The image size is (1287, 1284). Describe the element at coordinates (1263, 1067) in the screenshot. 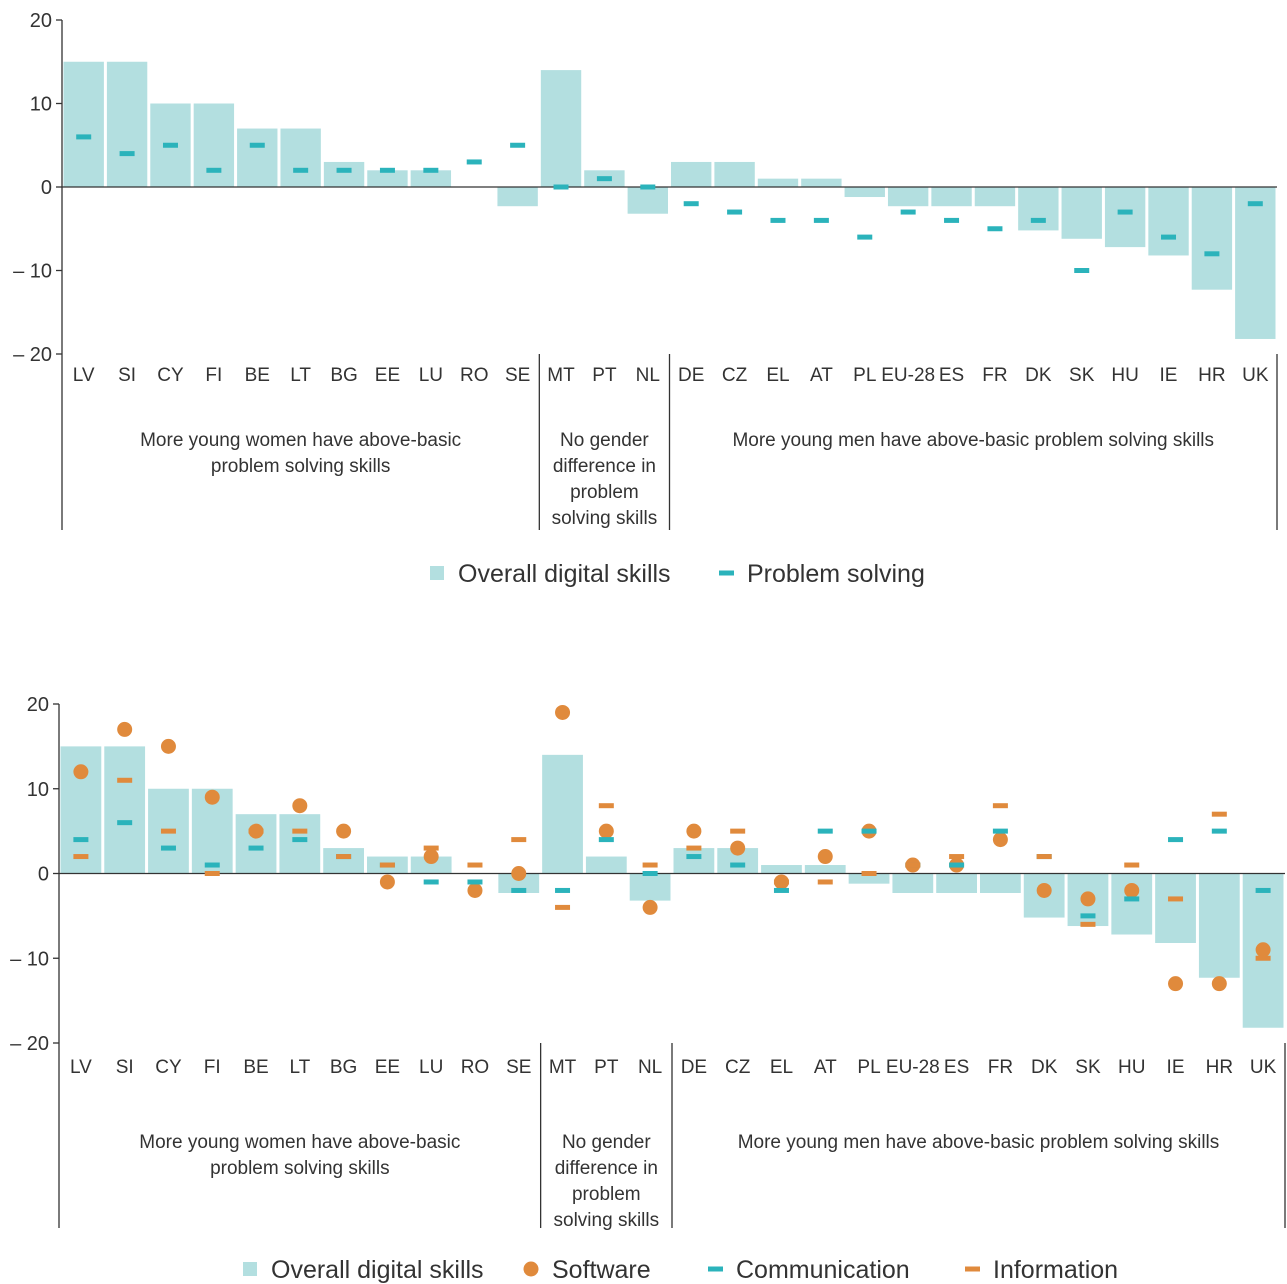

I see `category-label: UK` at that location.